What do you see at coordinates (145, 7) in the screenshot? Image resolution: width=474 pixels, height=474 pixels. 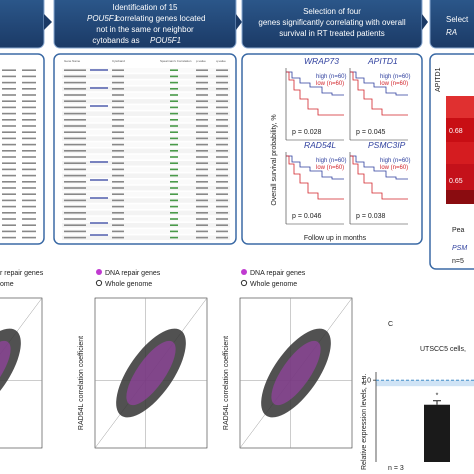 I see `header-line: Identification of 15` at bounding box center [145, 7].